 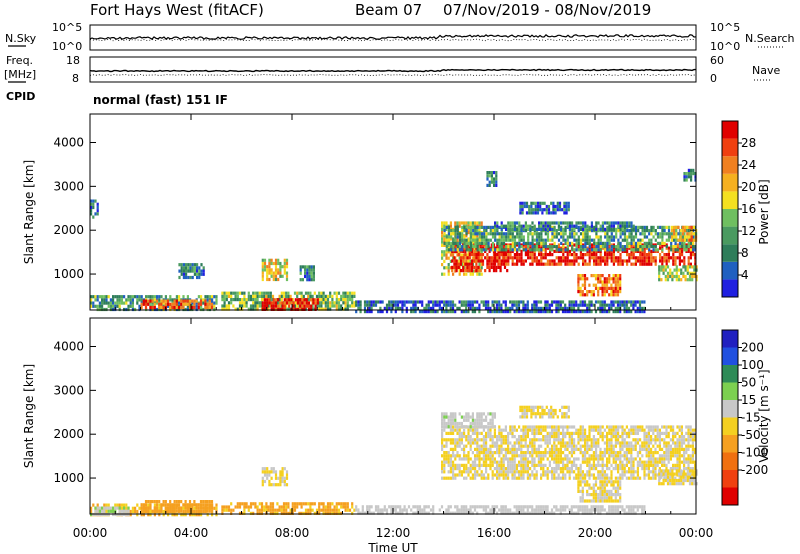 What do you see at coordinates (748, 165) in the screenshot?
I see `colorbar-tick-label: 24` at bounding box center [748, 165].